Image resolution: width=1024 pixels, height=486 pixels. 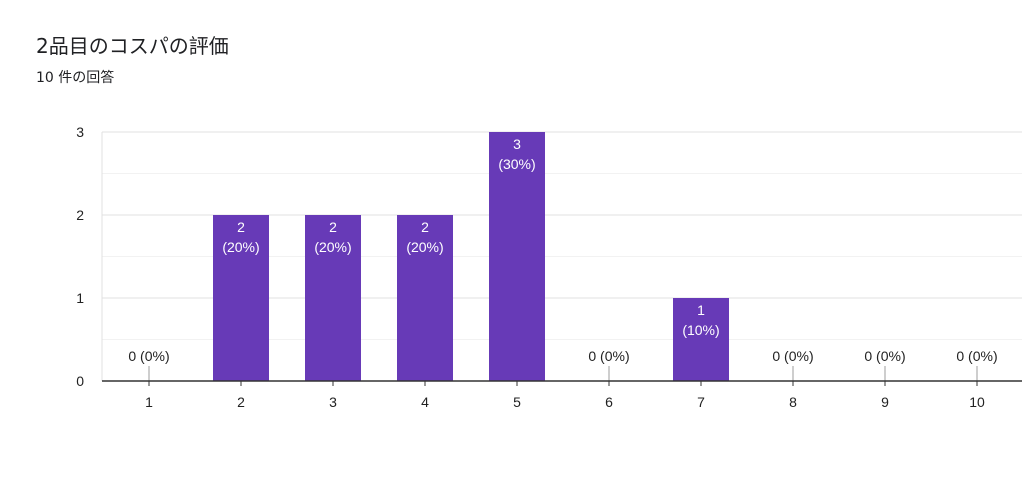 What do you see at coordinates (885, 402) in the screenshot?
I see `x-tick-label: 9` at bounding box center [885, 402].